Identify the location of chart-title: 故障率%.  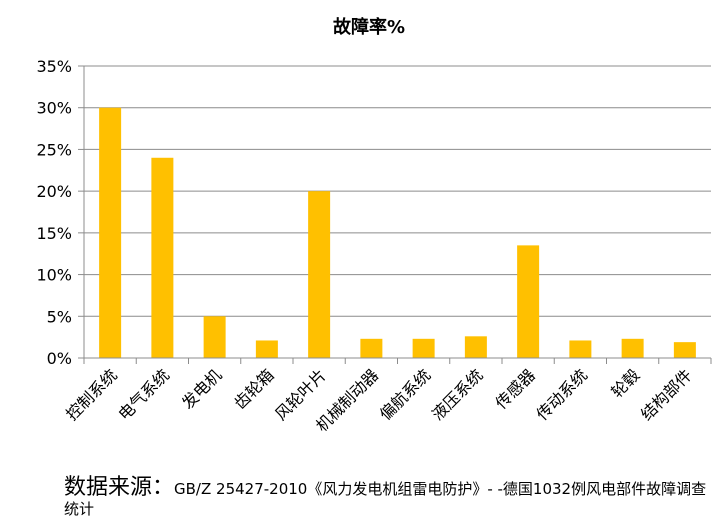
(369, 27).